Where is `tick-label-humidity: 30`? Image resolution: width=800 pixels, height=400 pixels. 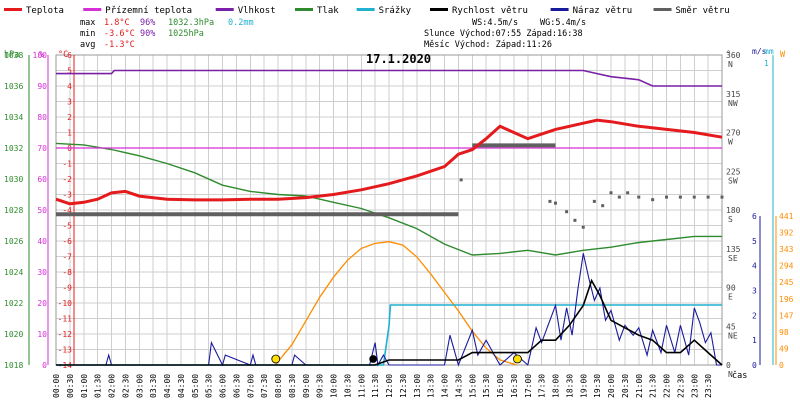
tick-label-humidity: 30 is located at coordinates (42, 272).